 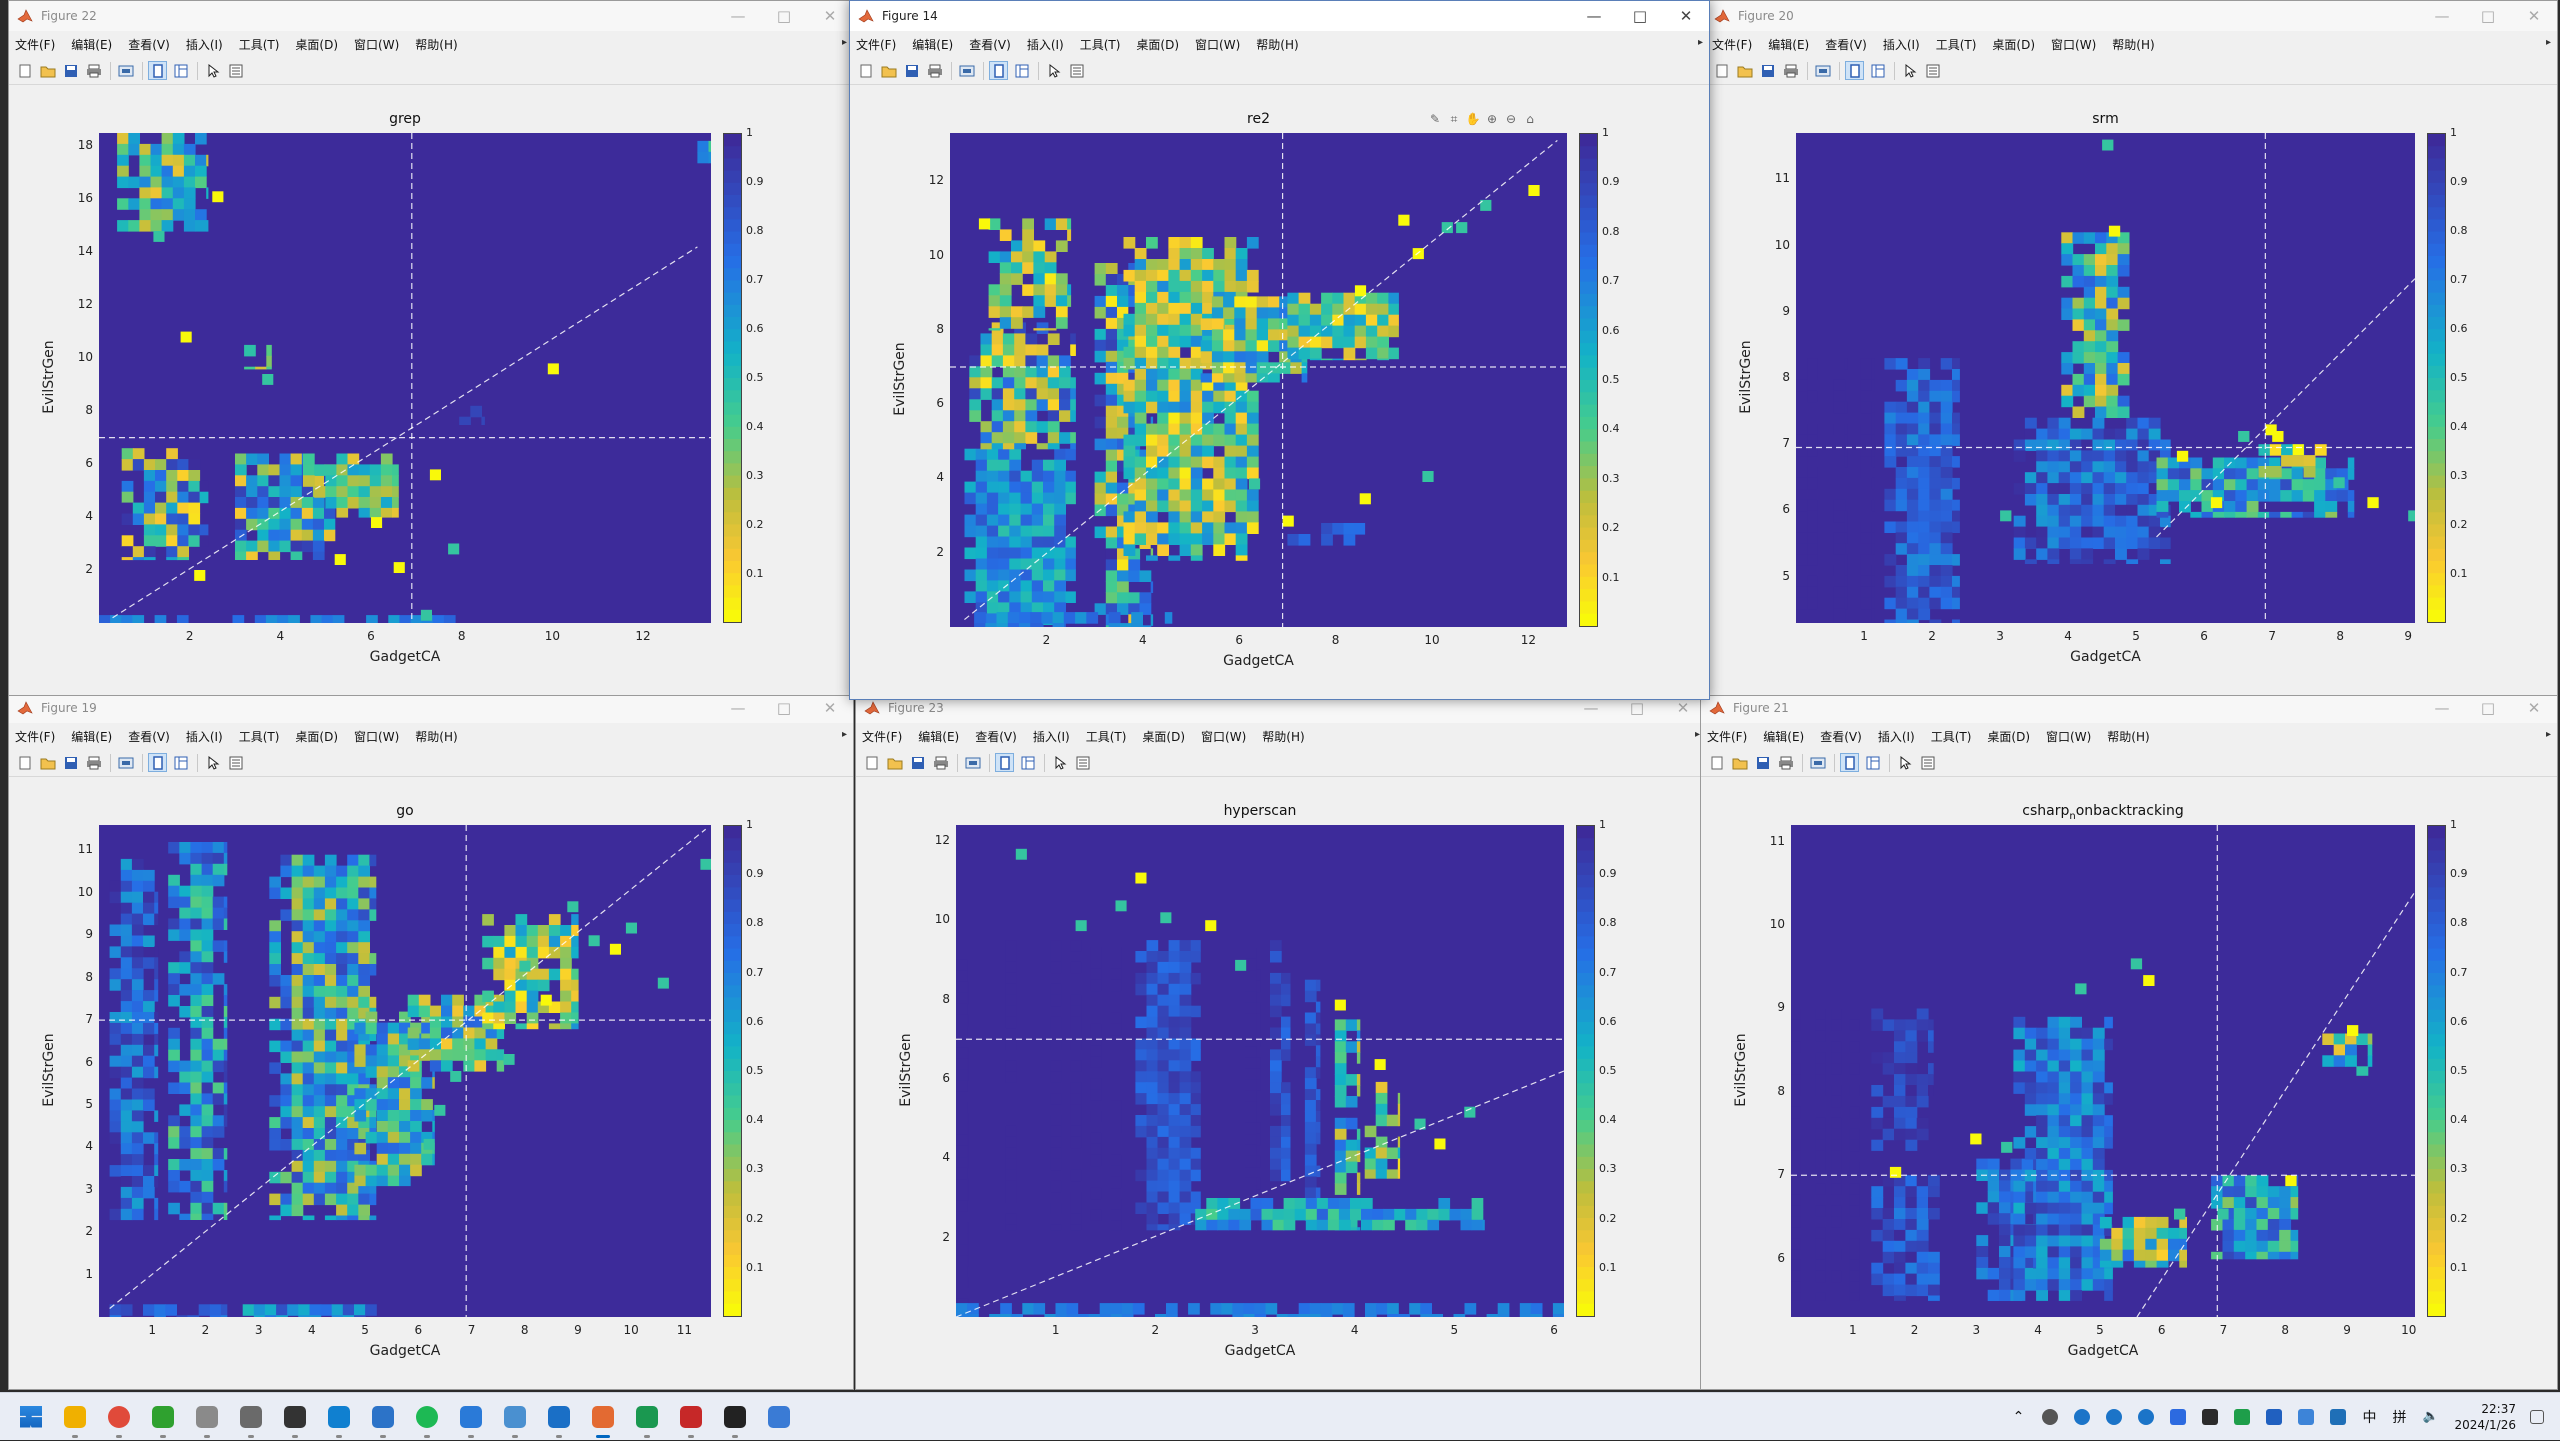 What do you see at coordinates (75, 1420) in the screenshot?
I see `file-explorer-icon` at bounding box center [75, 1420].